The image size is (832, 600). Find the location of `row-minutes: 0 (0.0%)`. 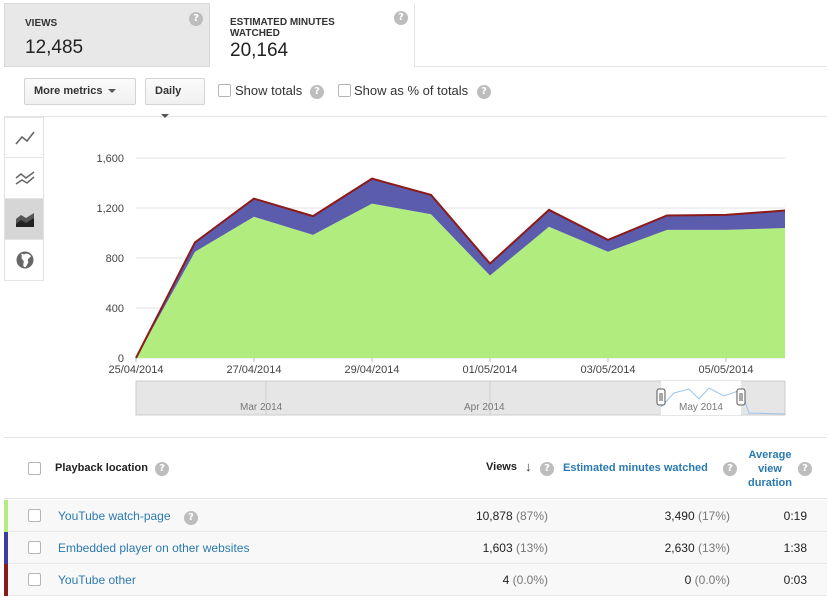

row-minutes: 0 (0.0%) is located at coordinates (707, 580).